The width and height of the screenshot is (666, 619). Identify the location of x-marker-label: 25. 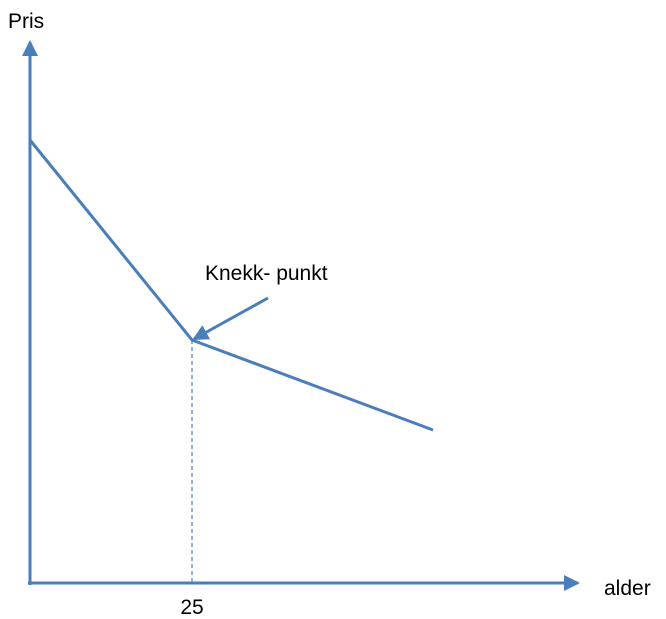
(191, 607).